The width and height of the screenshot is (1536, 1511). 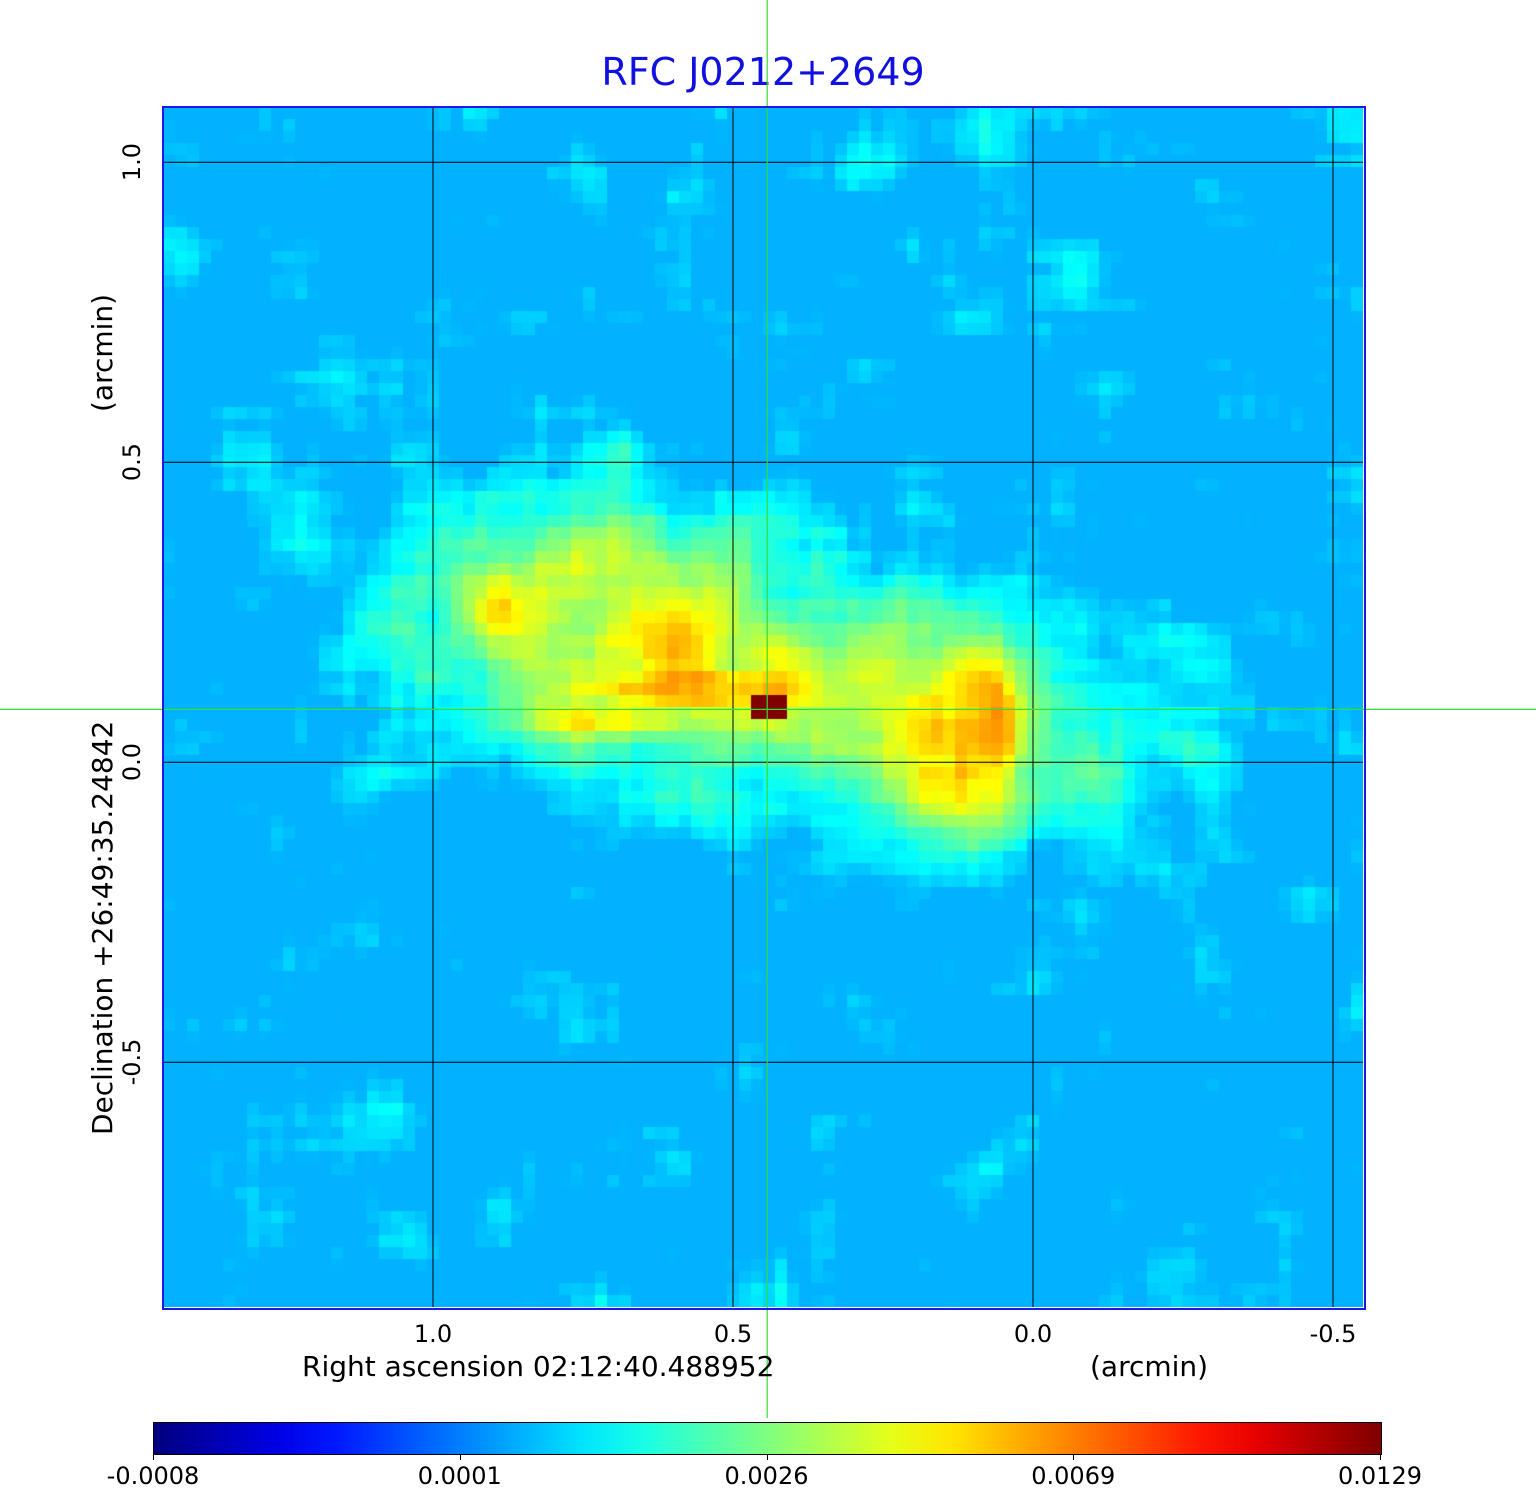 I want to click on x-tick-label: 0.5, so click(x=733, y=1334).